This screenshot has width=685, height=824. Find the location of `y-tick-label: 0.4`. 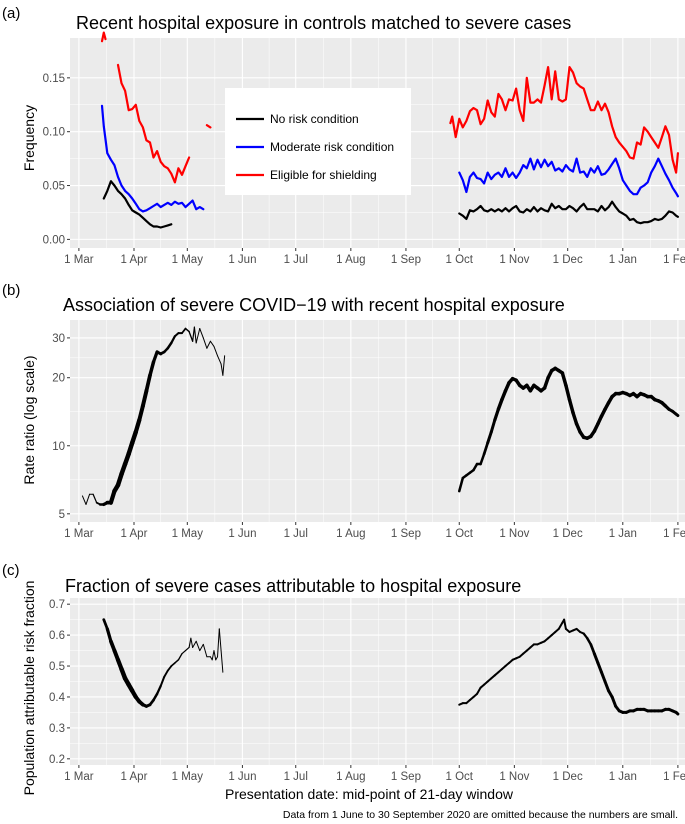

y-tick-label: 0.4 is located at coordinates (57, 698).